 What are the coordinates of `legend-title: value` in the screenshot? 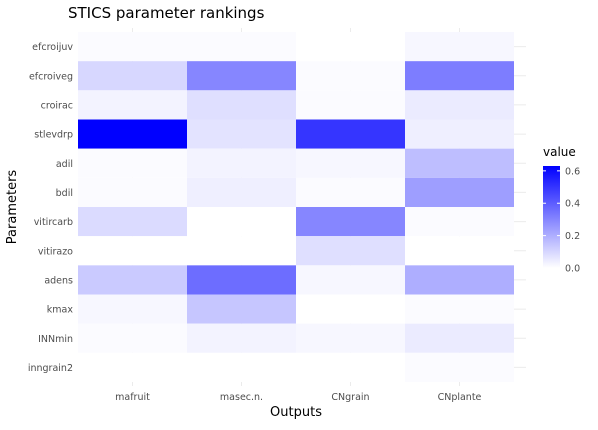 It's located at (559, 152).